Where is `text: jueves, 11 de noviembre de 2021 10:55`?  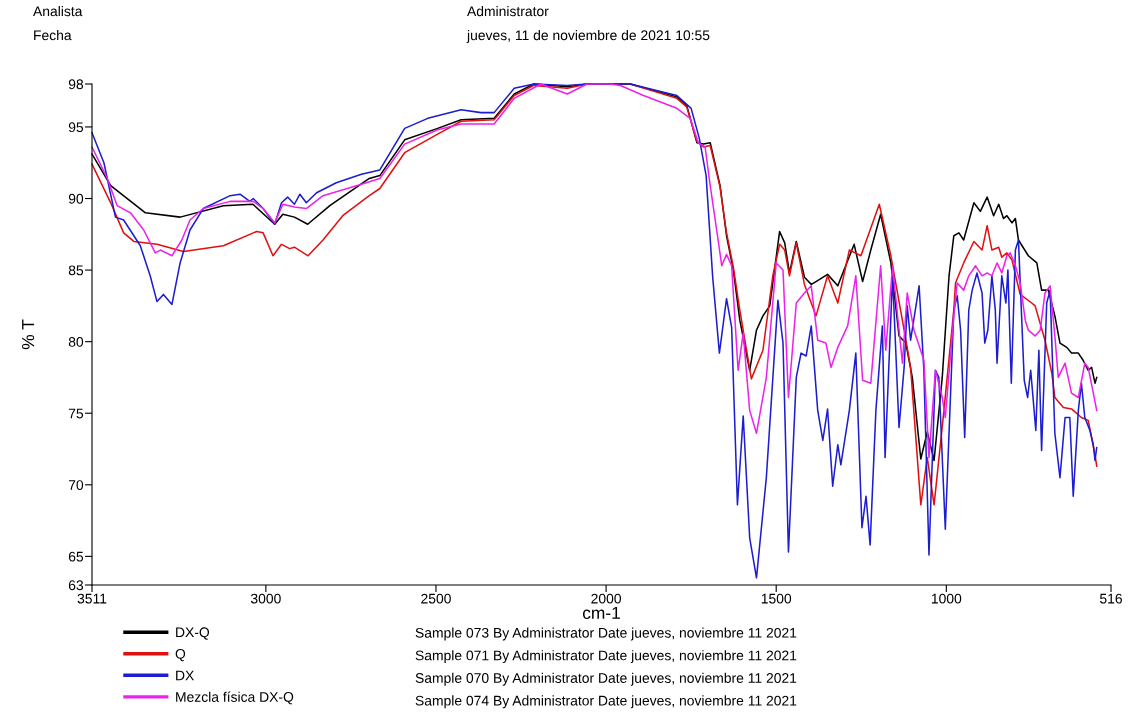 text: jueves, 11 de noviembre de 2021 10:55 is located at coordinates (588, 36).